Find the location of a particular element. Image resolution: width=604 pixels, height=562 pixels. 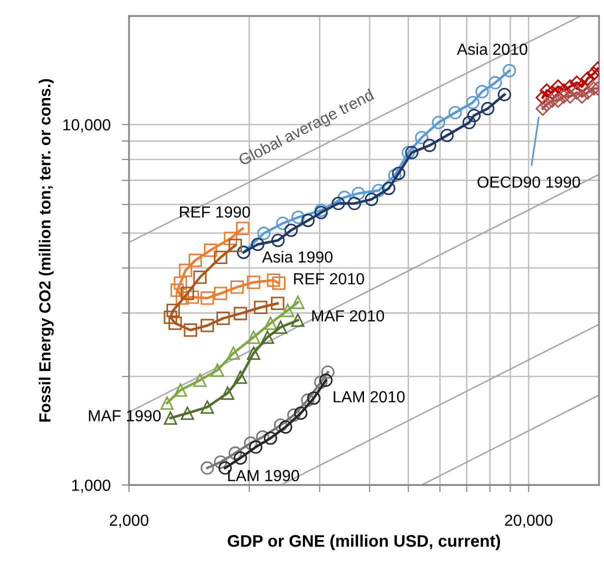

y-axis-title: Fossil Energy CO2 (million ton; terr. or cons.) is located at coordinates (46, 250).